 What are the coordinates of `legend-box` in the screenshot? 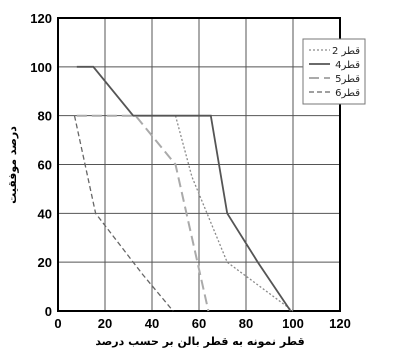 It's located at (334, 71).